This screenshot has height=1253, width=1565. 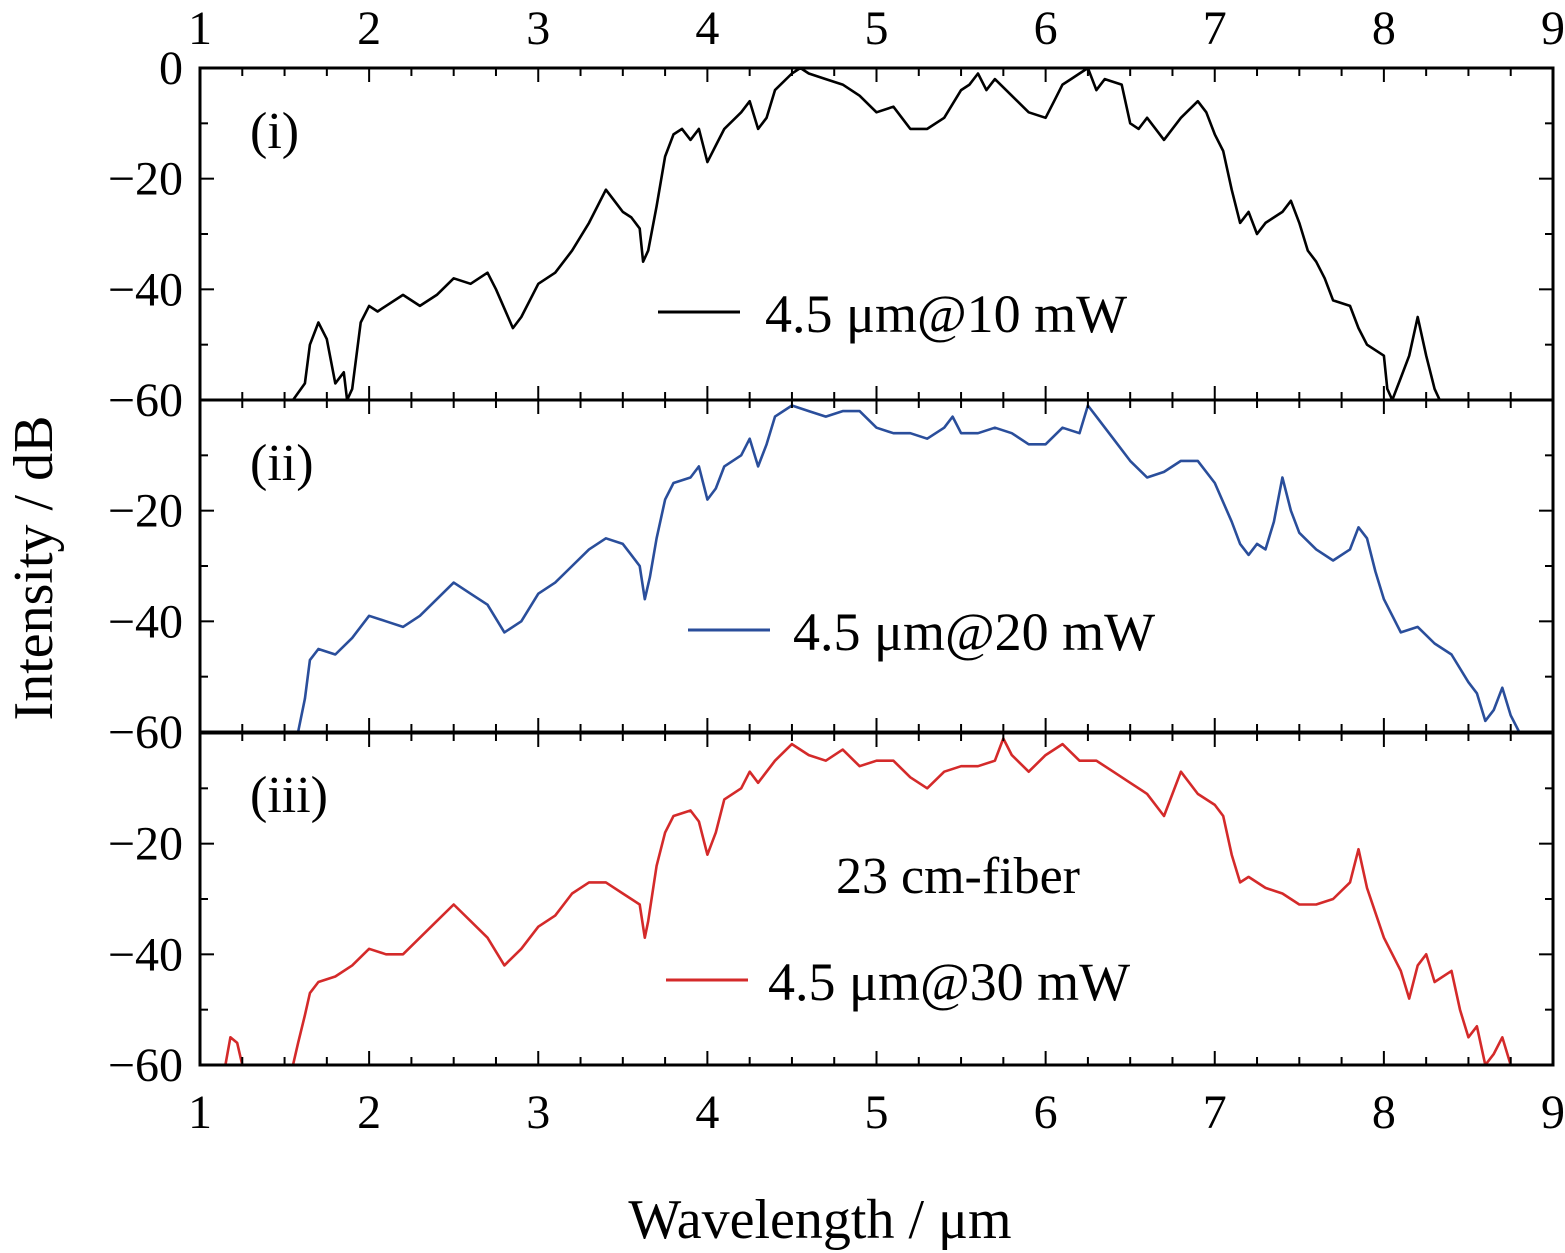 What do you see at coordinates (1384, 28) in the screenshot?
I see `x-tick-label-top: 8` at bounding box center [1384, 28].